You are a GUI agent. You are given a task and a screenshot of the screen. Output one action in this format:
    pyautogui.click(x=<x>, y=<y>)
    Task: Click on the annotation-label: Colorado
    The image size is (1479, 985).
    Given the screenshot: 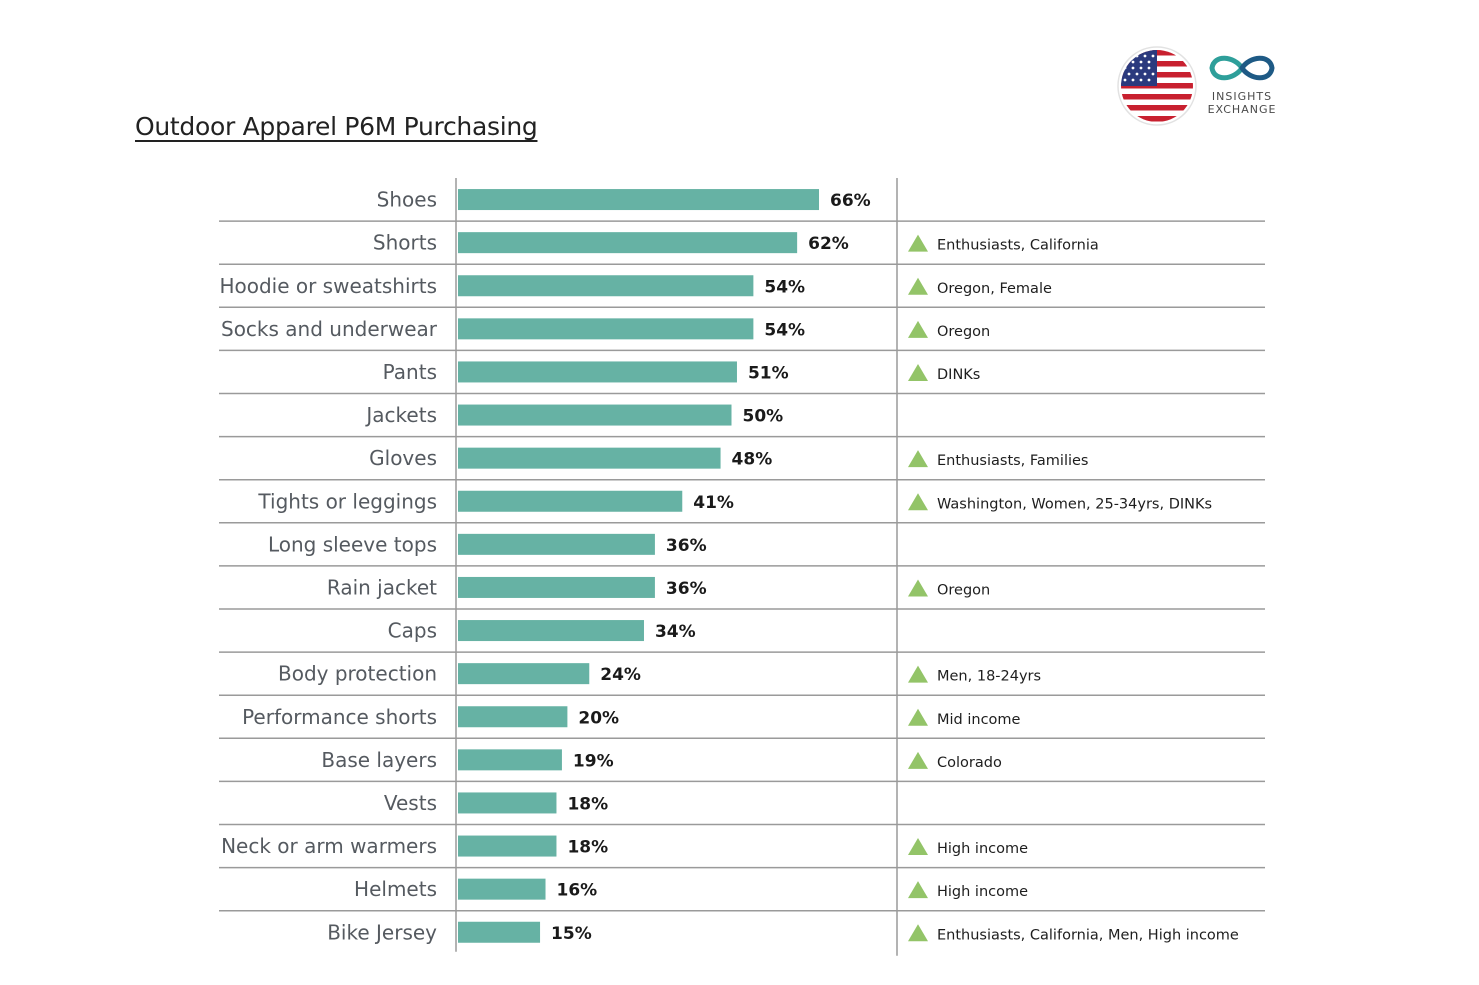 What is the action you would take?
    pyautogui.click(x=969, y=763)
    